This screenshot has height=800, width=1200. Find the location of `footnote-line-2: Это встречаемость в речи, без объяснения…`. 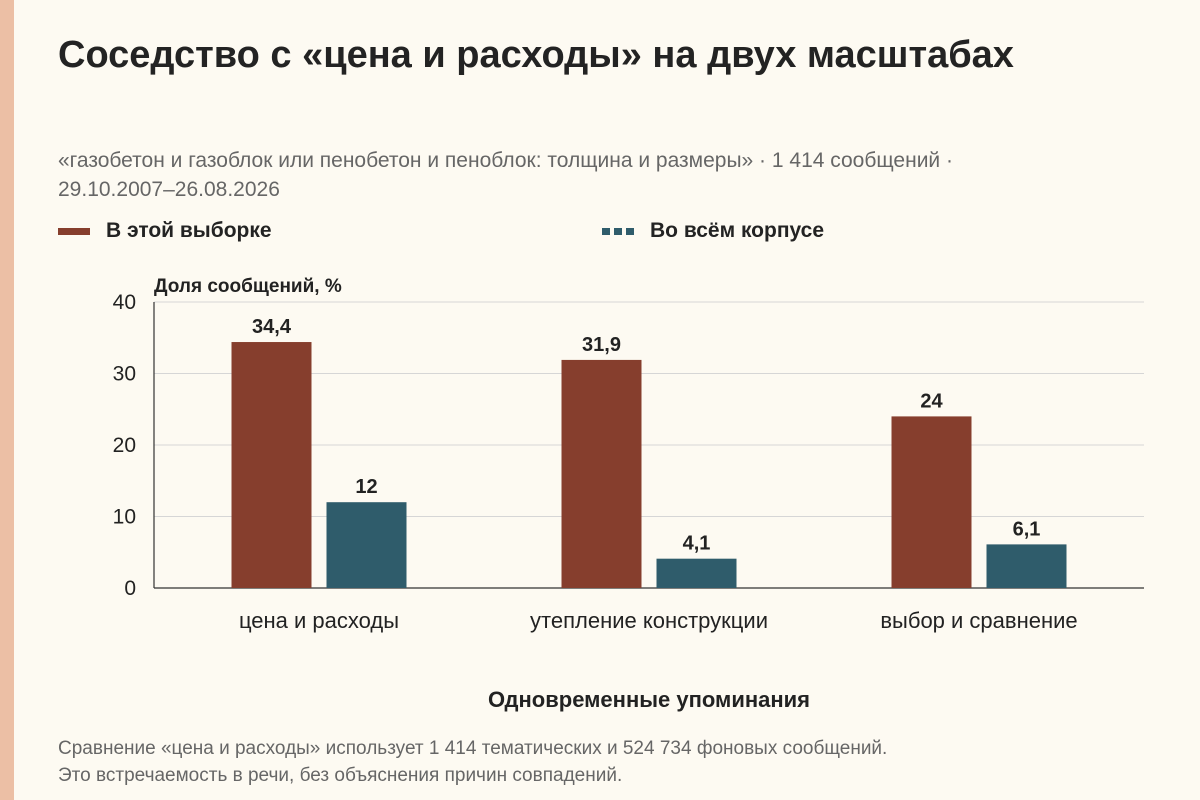

footnote-line-2: Это встречаемость в речи, без объяснения… is located at coordinates (340, 775).